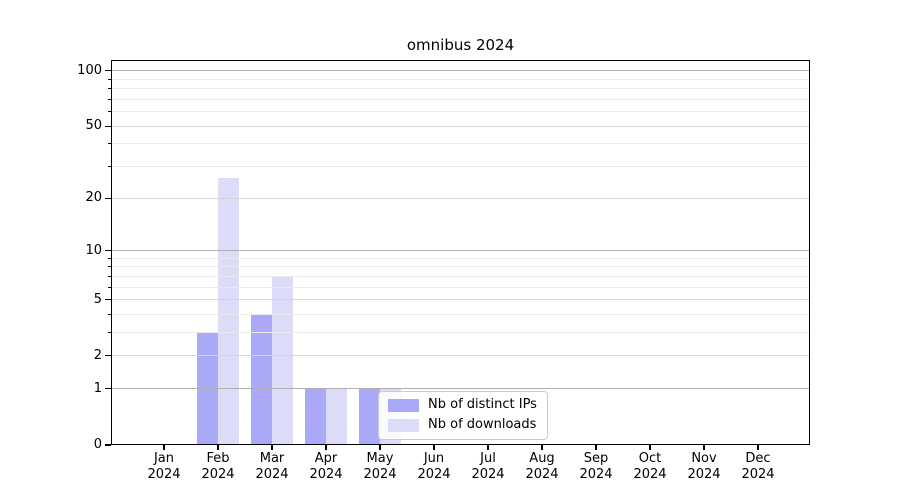 This screenshot has height=500, width=900. I want to click on y-tick-label-5: 5, so click(97, 299).